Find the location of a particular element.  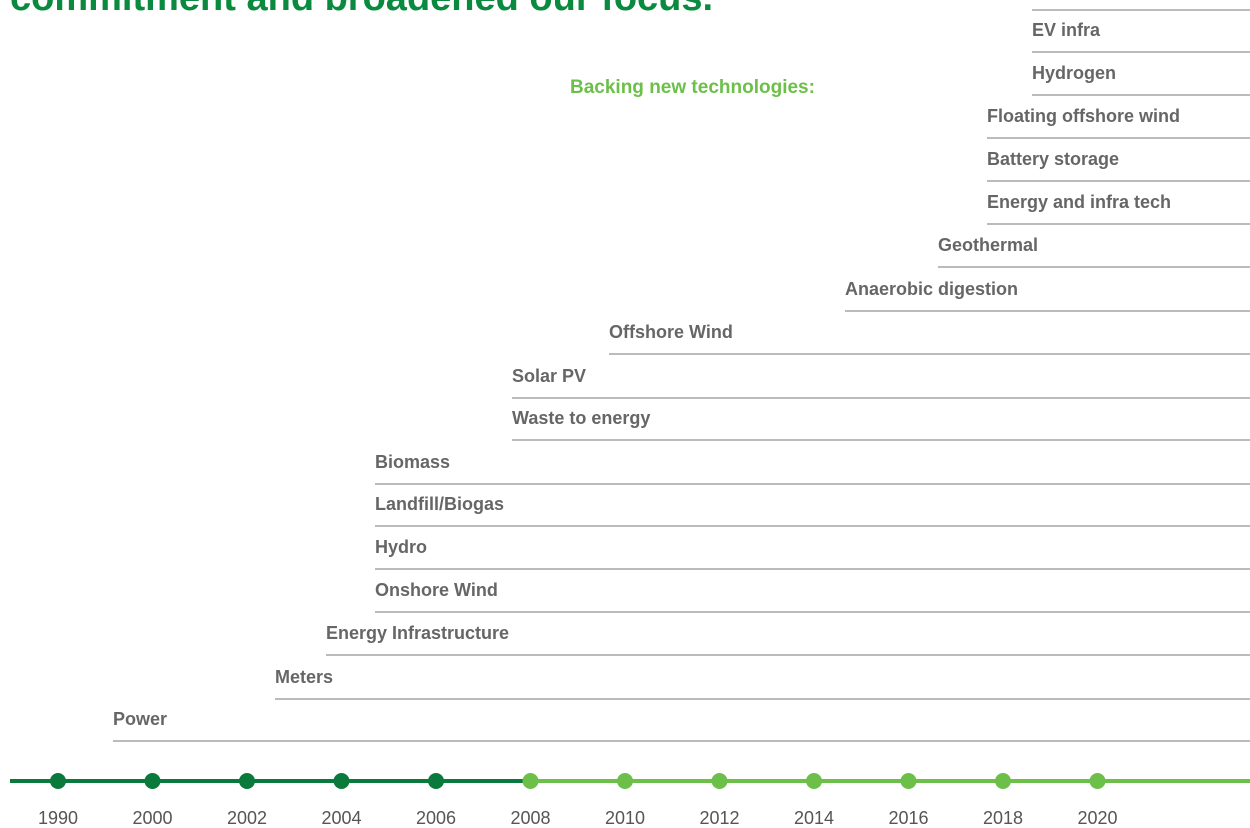

technology-label: Biomass is located at coordinates (412, 462).